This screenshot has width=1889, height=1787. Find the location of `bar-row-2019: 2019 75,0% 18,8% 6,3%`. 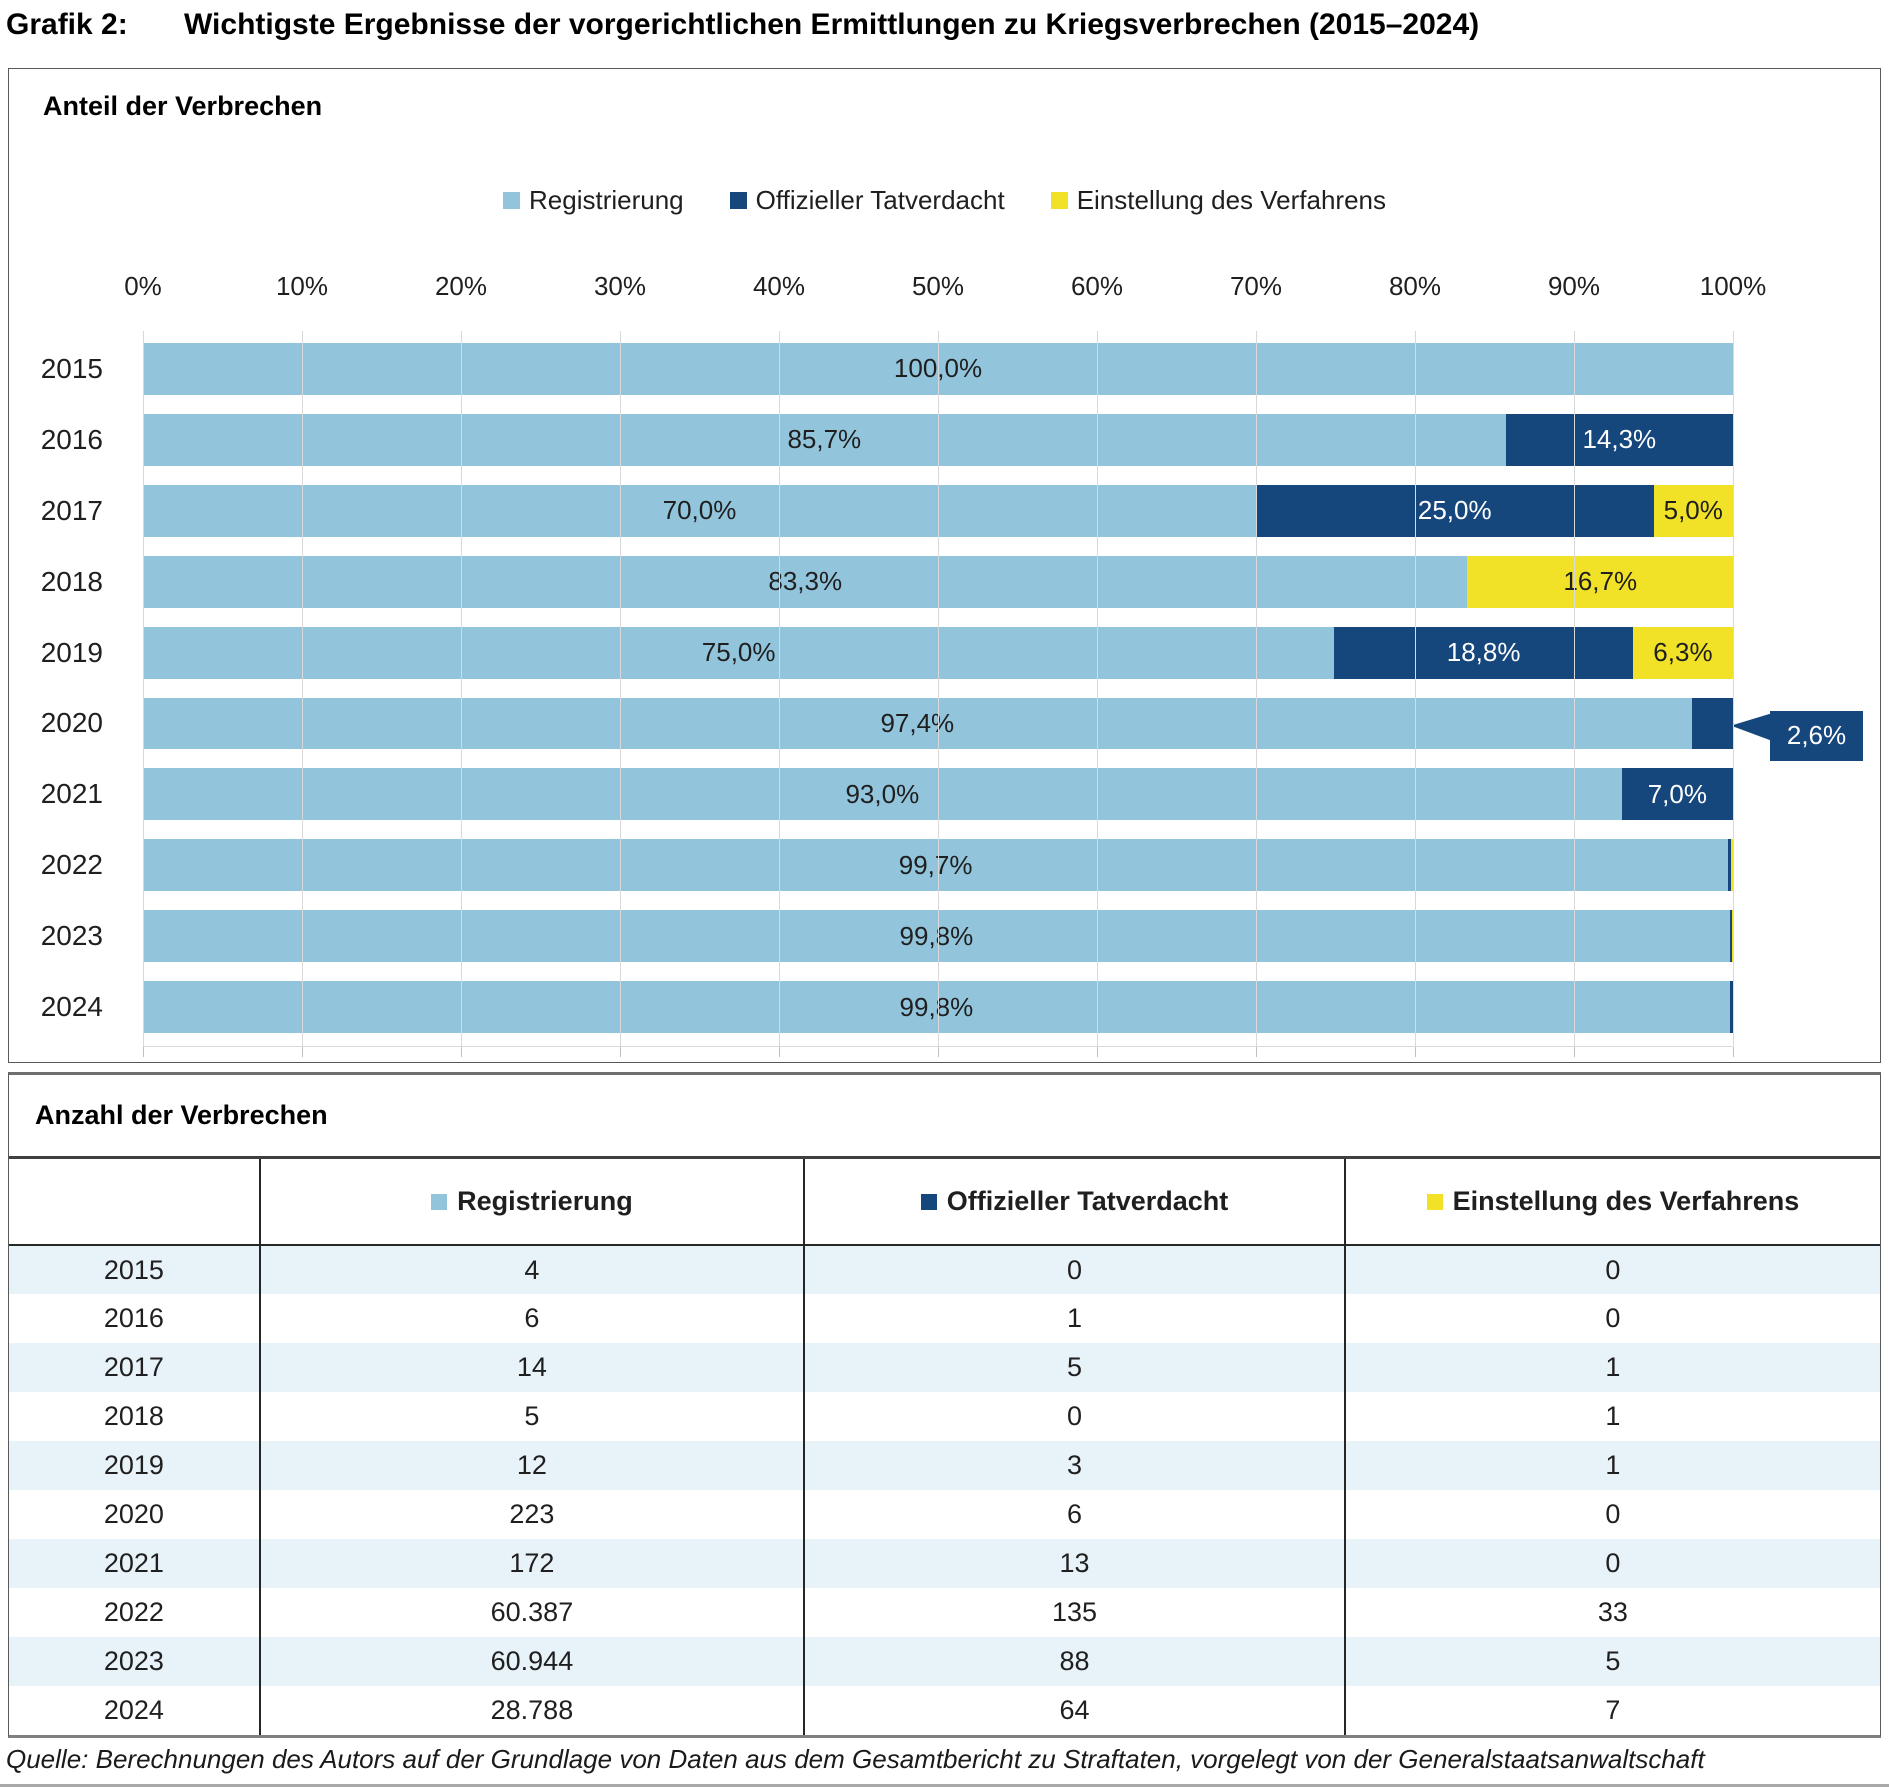

bar-row-2019: 2019 75,0% 18,8% 6,3% is located at coordinates (887, 652).